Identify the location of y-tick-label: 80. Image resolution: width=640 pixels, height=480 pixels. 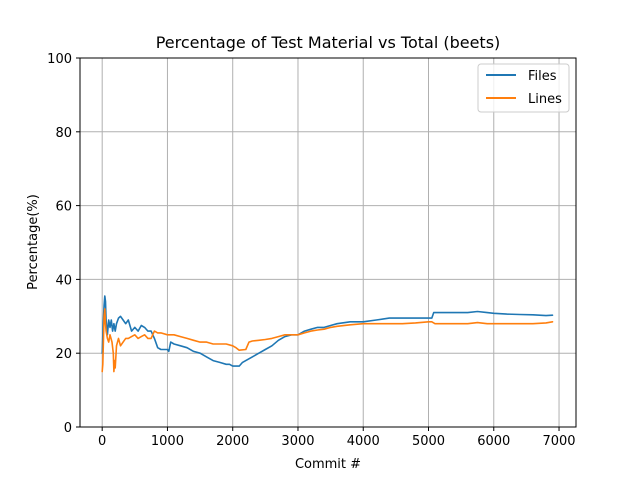
(63, 133).